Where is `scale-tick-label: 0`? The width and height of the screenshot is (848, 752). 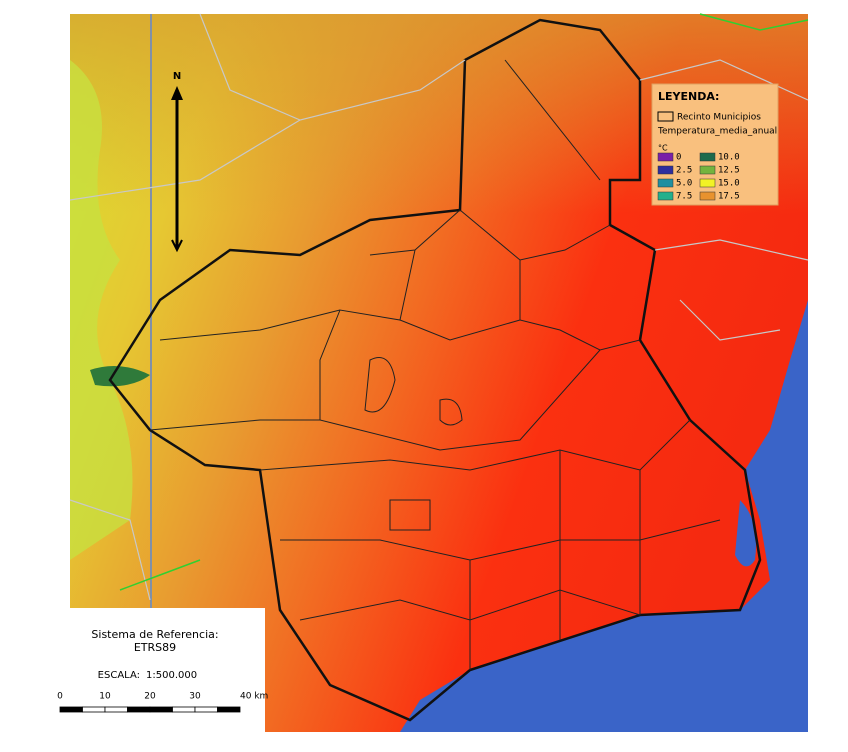 scale-tick-label: 0 is located at coordinates (60, 697).